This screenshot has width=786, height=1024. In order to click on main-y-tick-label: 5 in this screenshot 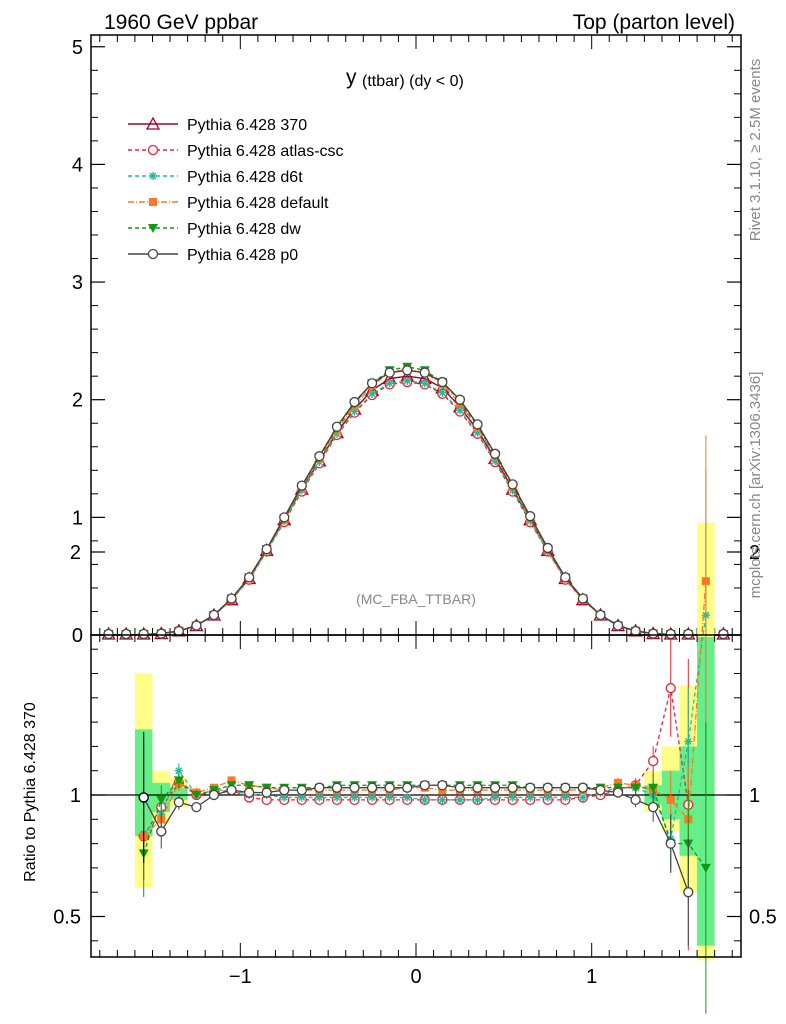, I will do `click(77, 48)`.